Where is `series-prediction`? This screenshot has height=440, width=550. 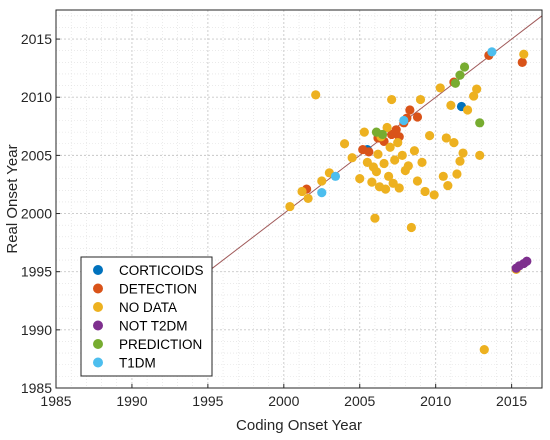
series-prediction is located at coordinates (428, 101).